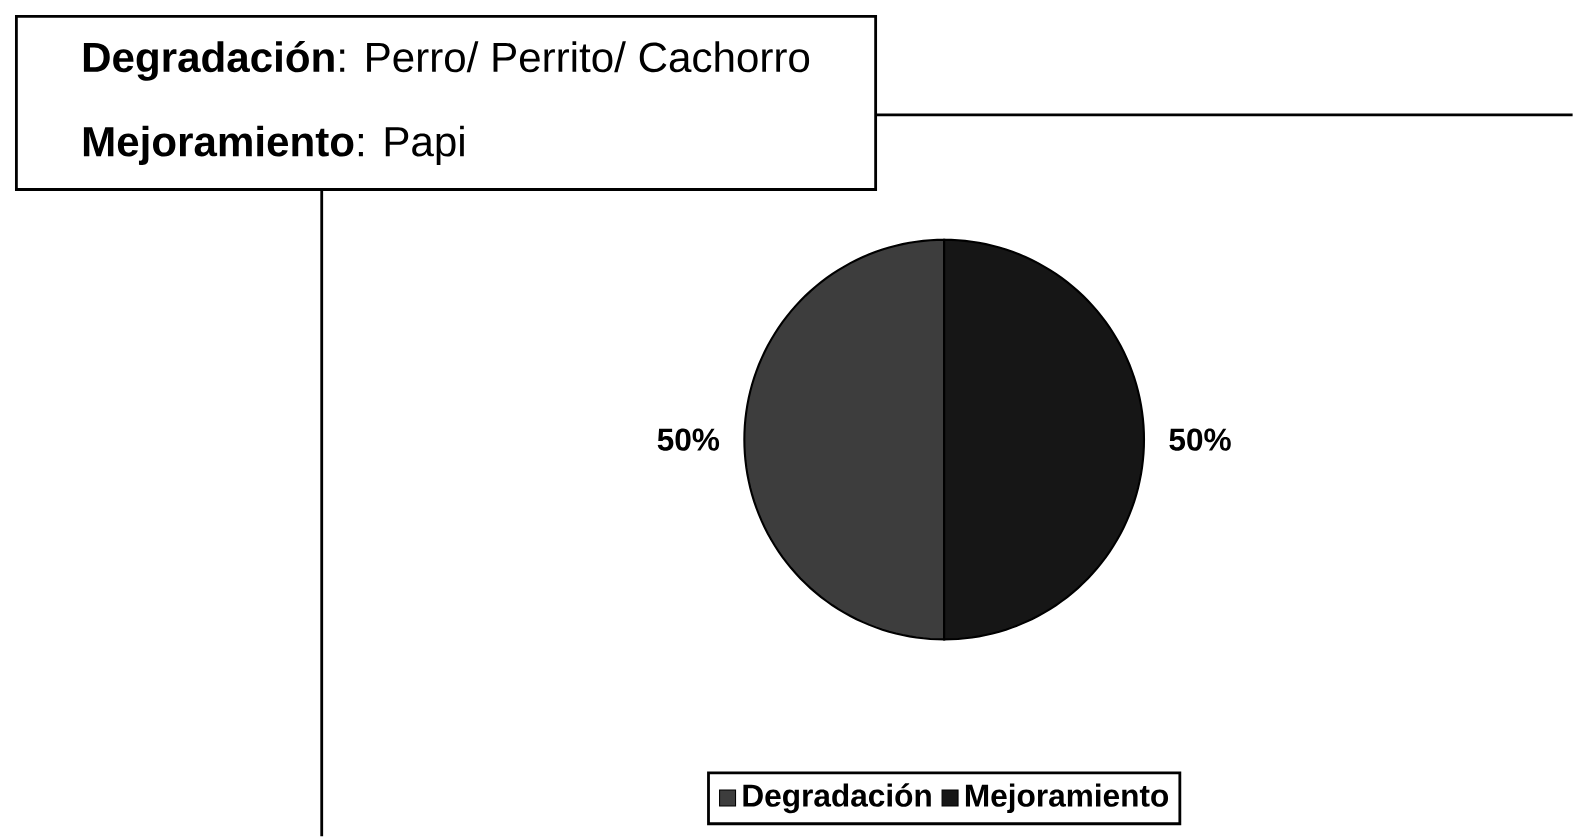  I want to click on legend-label: Mejoramiento, so click(1067, 798).